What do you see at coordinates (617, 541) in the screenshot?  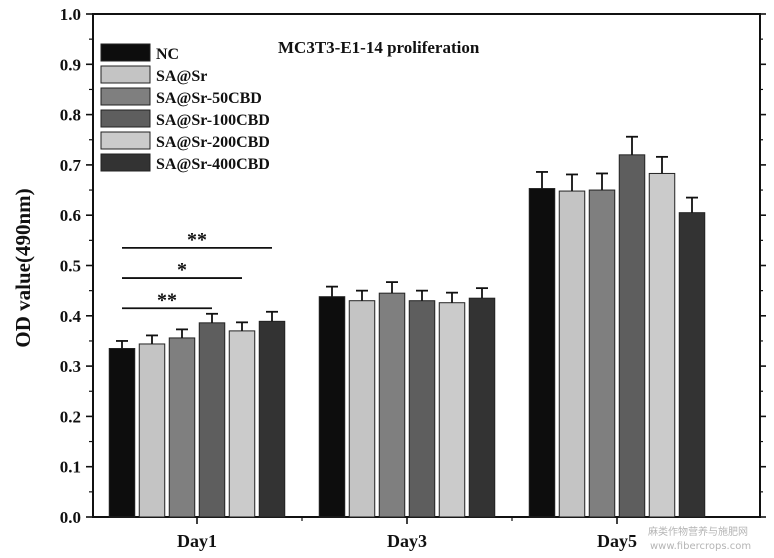 I see `x-tick-label: Day5` at bounding box center [617, 541].